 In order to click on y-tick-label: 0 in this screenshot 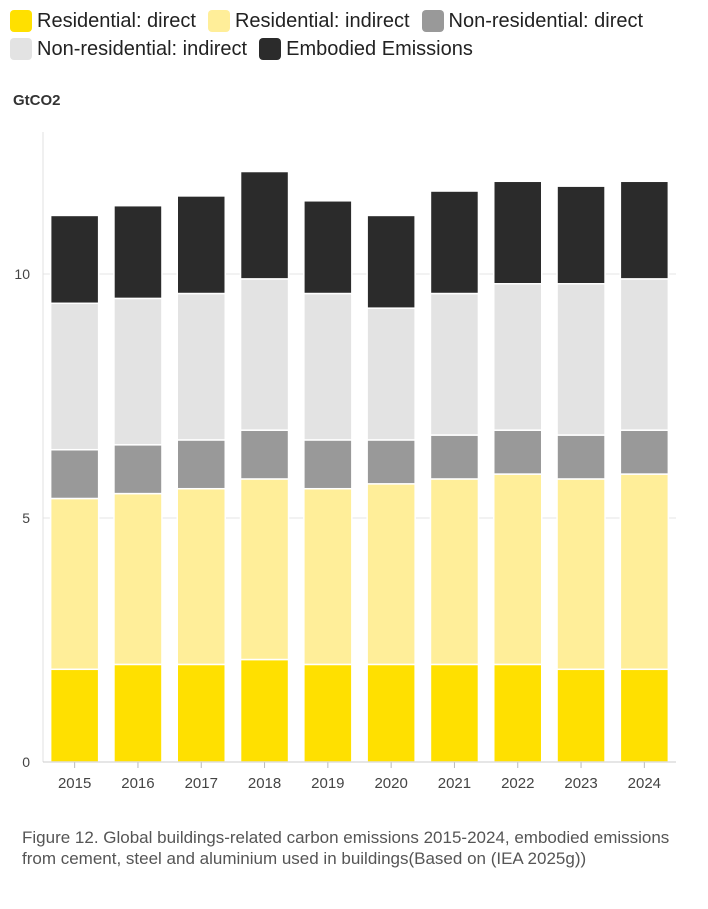, I will do `click(26, 762)`.